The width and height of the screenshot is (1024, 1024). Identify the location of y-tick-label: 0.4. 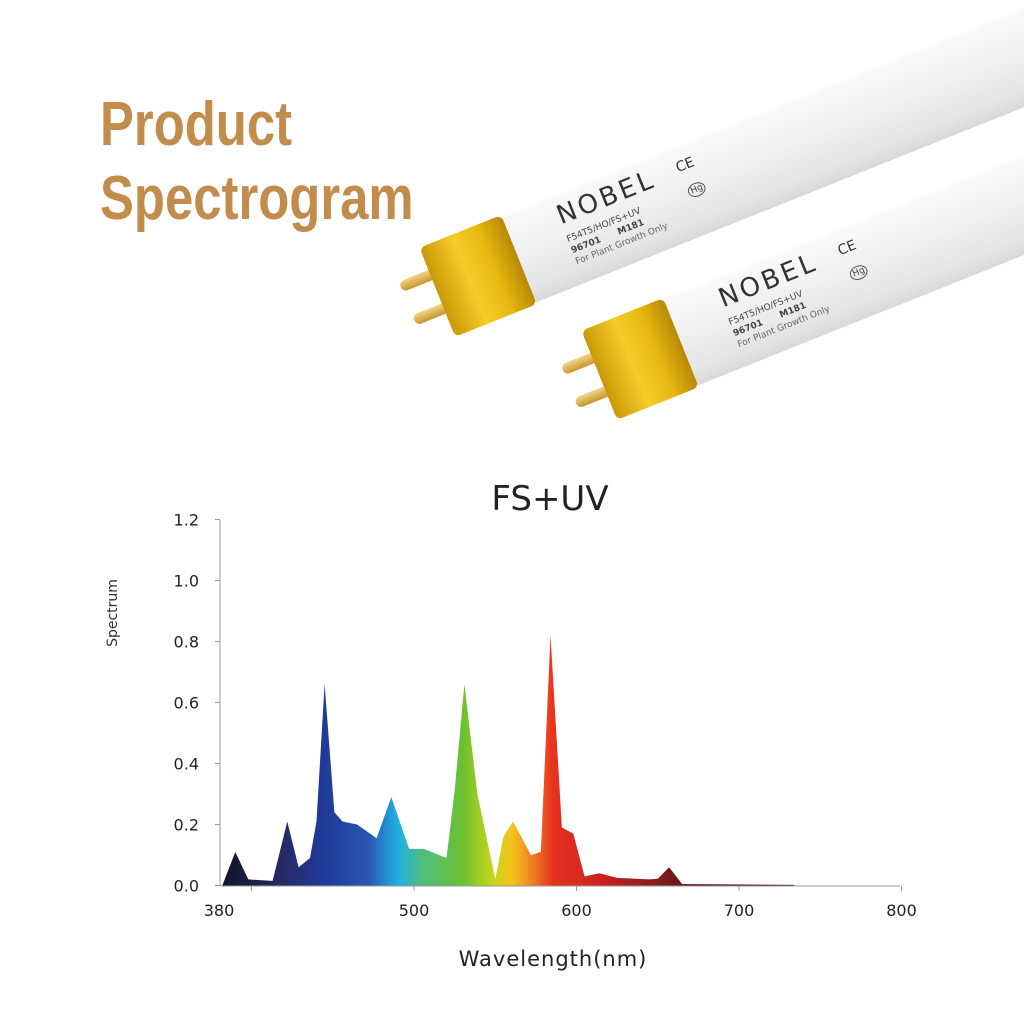
(186, 764).